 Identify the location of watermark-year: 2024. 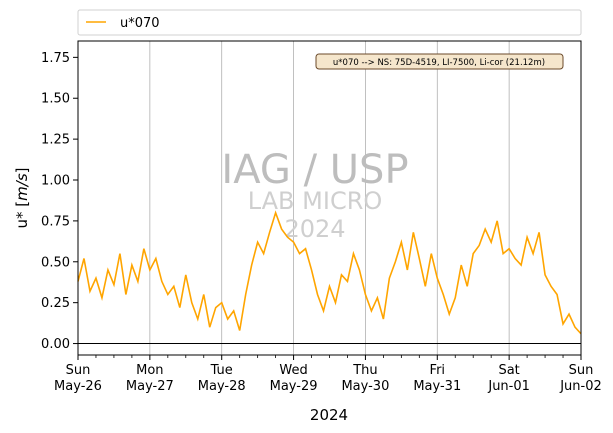
(314, 229).